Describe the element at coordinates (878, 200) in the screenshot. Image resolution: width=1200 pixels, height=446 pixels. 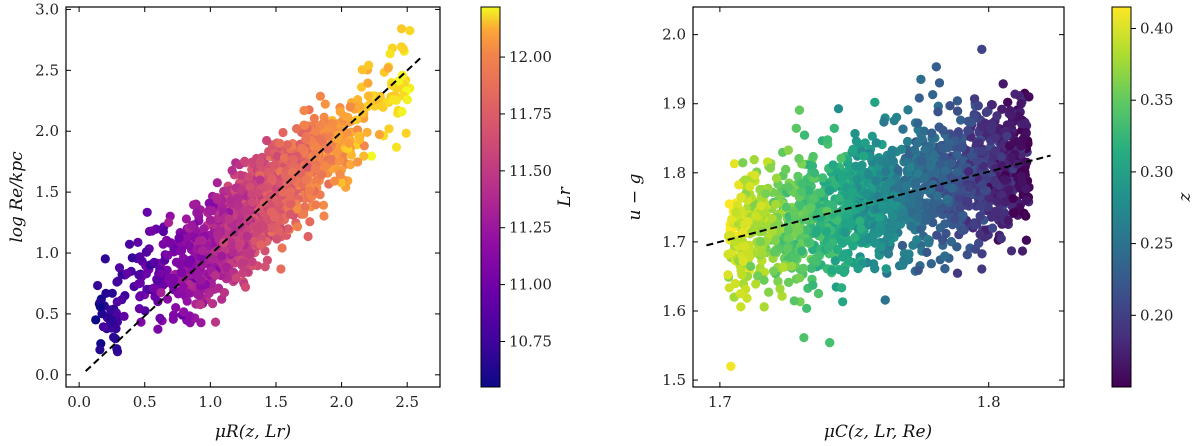
I see `right-fit-line` at that location.